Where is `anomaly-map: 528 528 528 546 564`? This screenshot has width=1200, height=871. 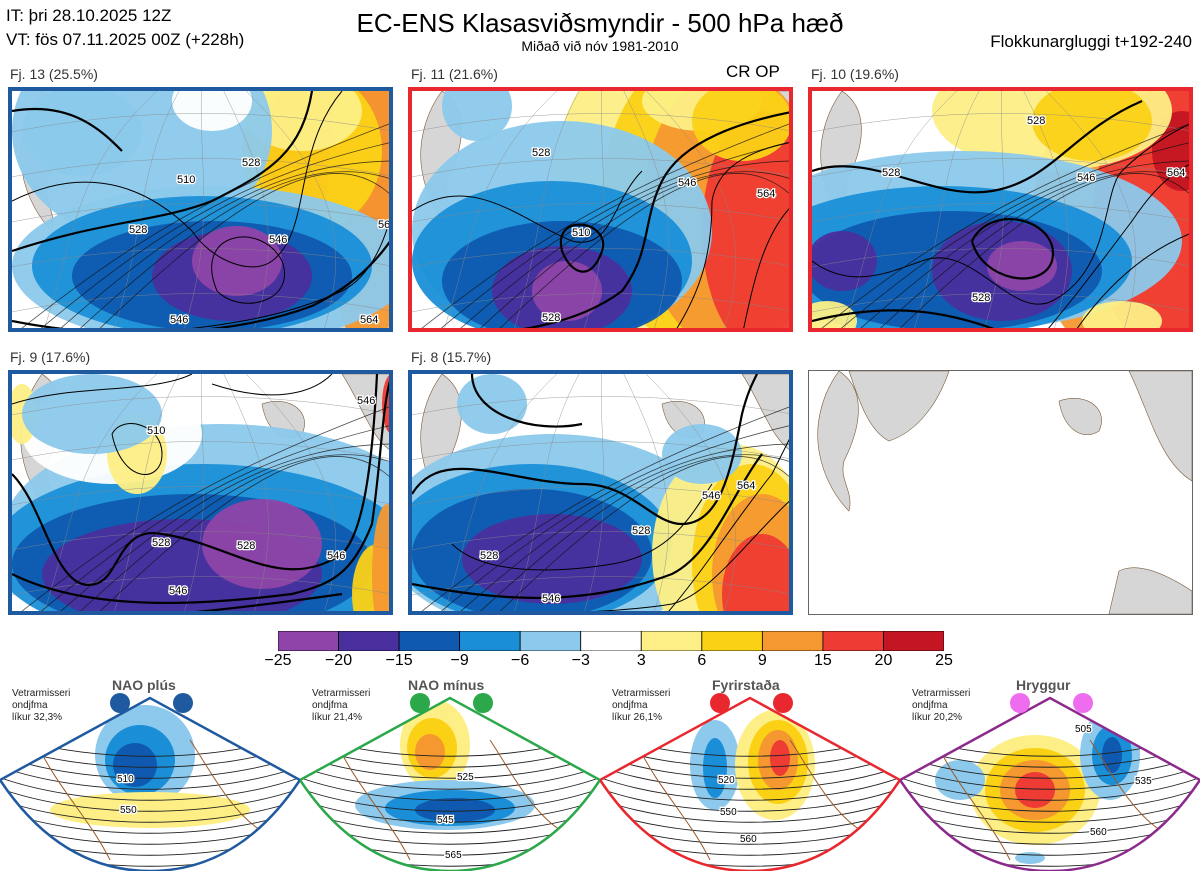 anomaly-map: 528 528 528 546 564 is located at coordinates (1000, 209).